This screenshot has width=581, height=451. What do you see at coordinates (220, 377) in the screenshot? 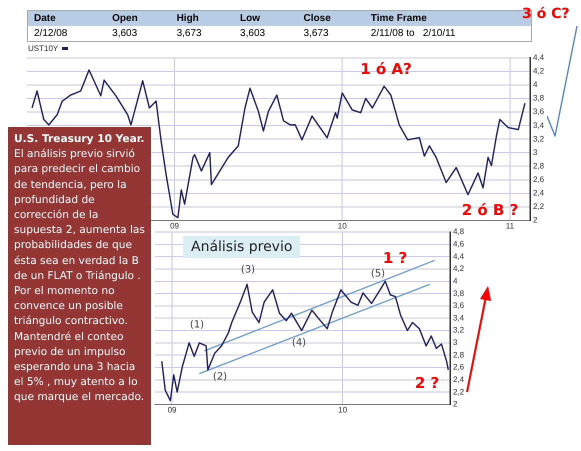
I see `annotation: (2)` at bounding box center [220, 377].